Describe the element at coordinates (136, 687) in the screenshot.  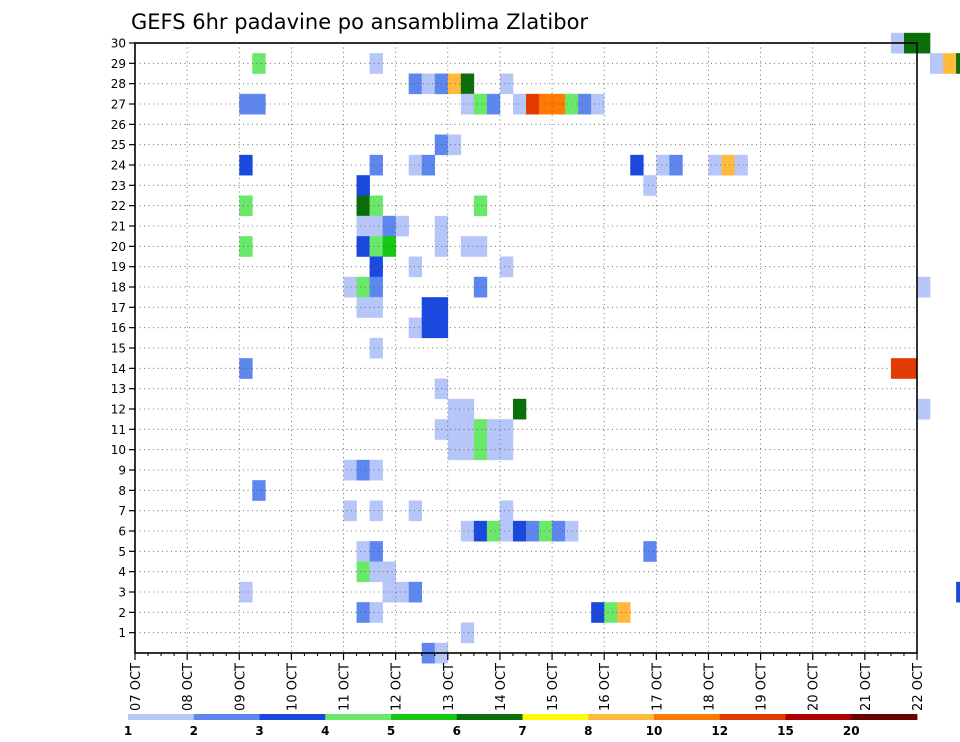
I see `x-tick-label: 07 OCT` at that location.